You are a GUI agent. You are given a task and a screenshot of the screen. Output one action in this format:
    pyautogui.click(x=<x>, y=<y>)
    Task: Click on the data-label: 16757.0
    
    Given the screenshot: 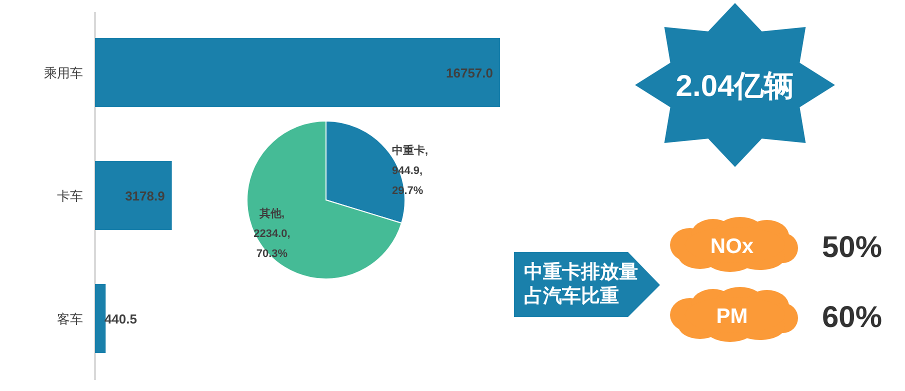 What is the action you would take?
    pyautogui.click(x=469, y=73)
    